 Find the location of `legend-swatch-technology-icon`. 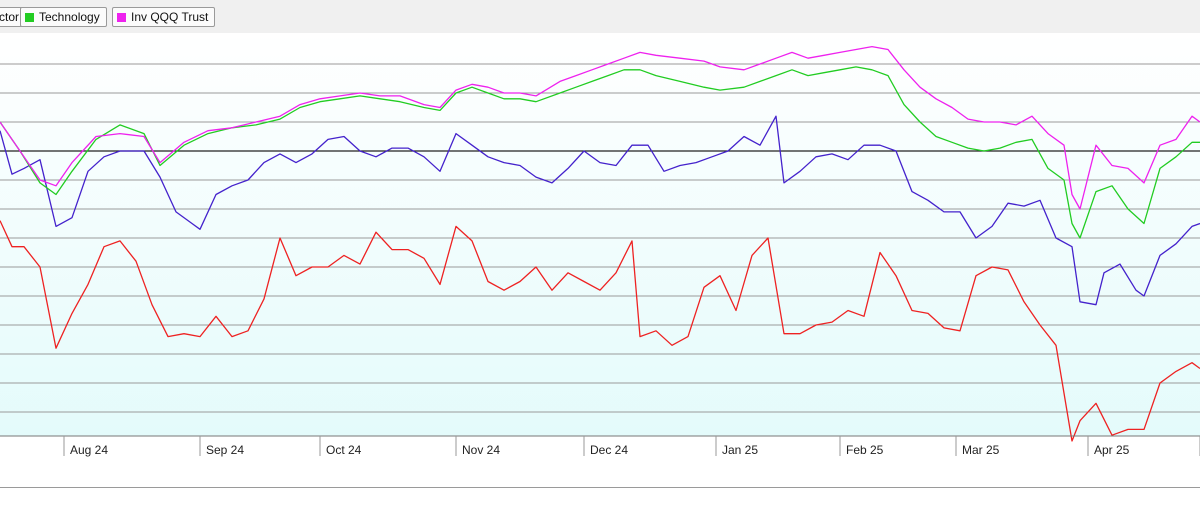

legend-swatch-technology-icon is located at coordinates (29, 17).